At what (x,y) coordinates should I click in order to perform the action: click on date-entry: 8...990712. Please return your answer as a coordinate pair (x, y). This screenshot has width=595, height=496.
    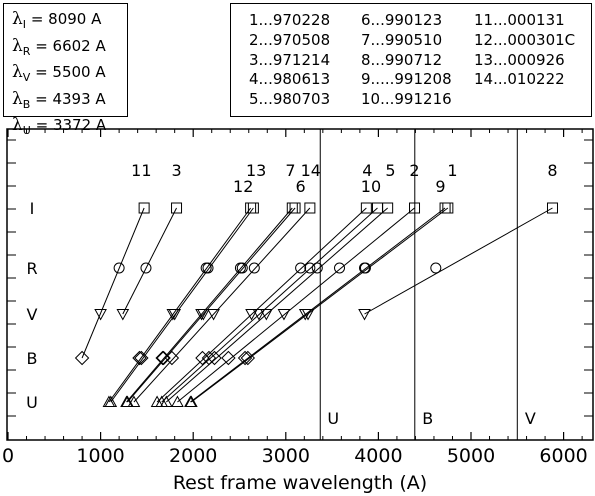
    Looking at the image, I should click on (402, 60).